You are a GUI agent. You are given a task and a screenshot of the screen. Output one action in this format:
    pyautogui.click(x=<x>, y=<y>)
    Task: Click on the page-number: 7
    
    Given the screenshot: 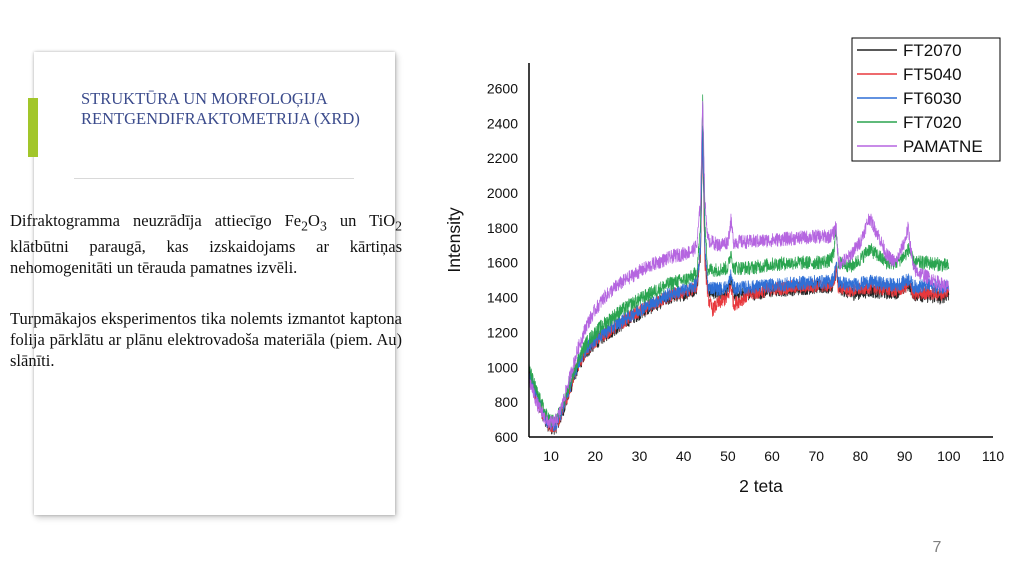 What is the action you would take?
    pyautogui.click(x=937, y=547)
    